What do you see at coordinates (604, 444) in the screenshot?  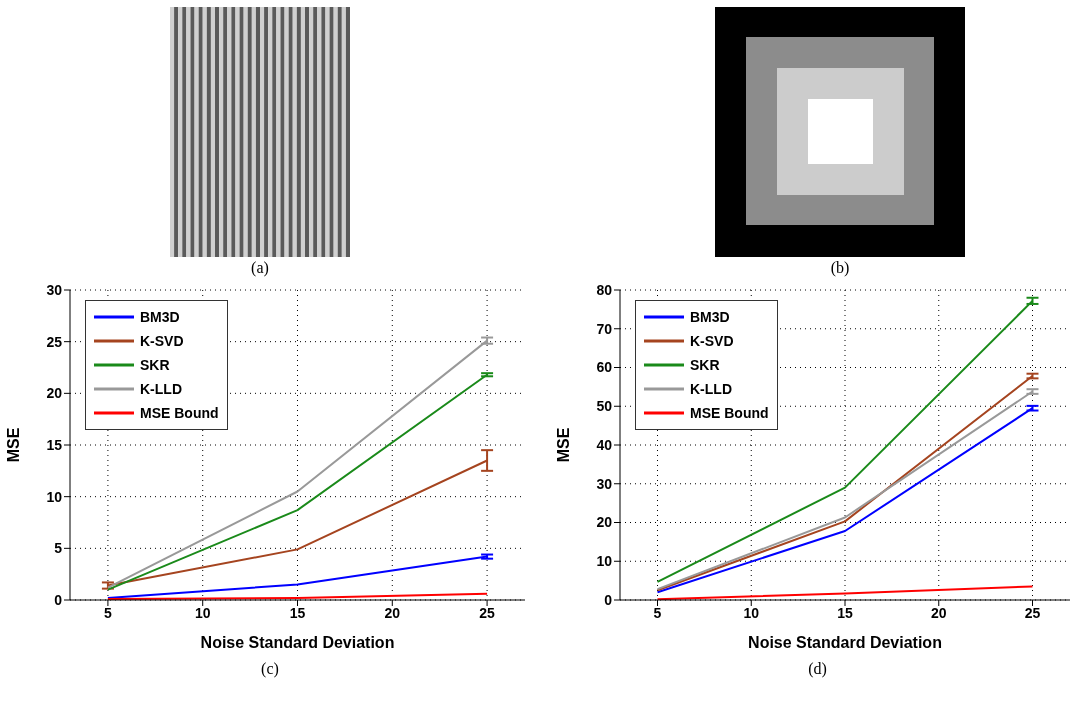 I see `y-tick-label: 40` at bounding box center [604, 444].